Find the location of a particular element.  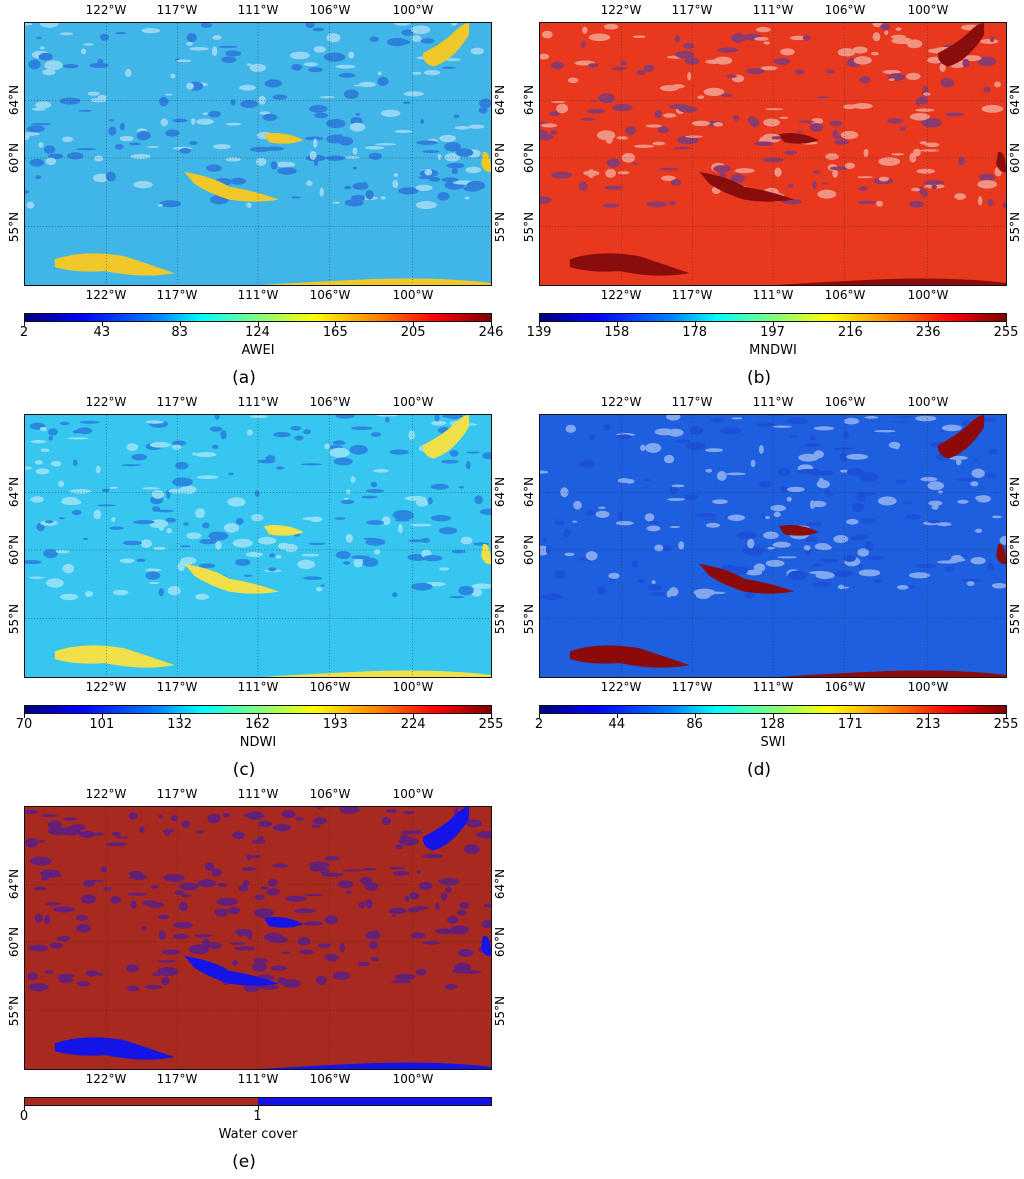

lon-label-bottom: 100°W is located at coordinates (413, 687).